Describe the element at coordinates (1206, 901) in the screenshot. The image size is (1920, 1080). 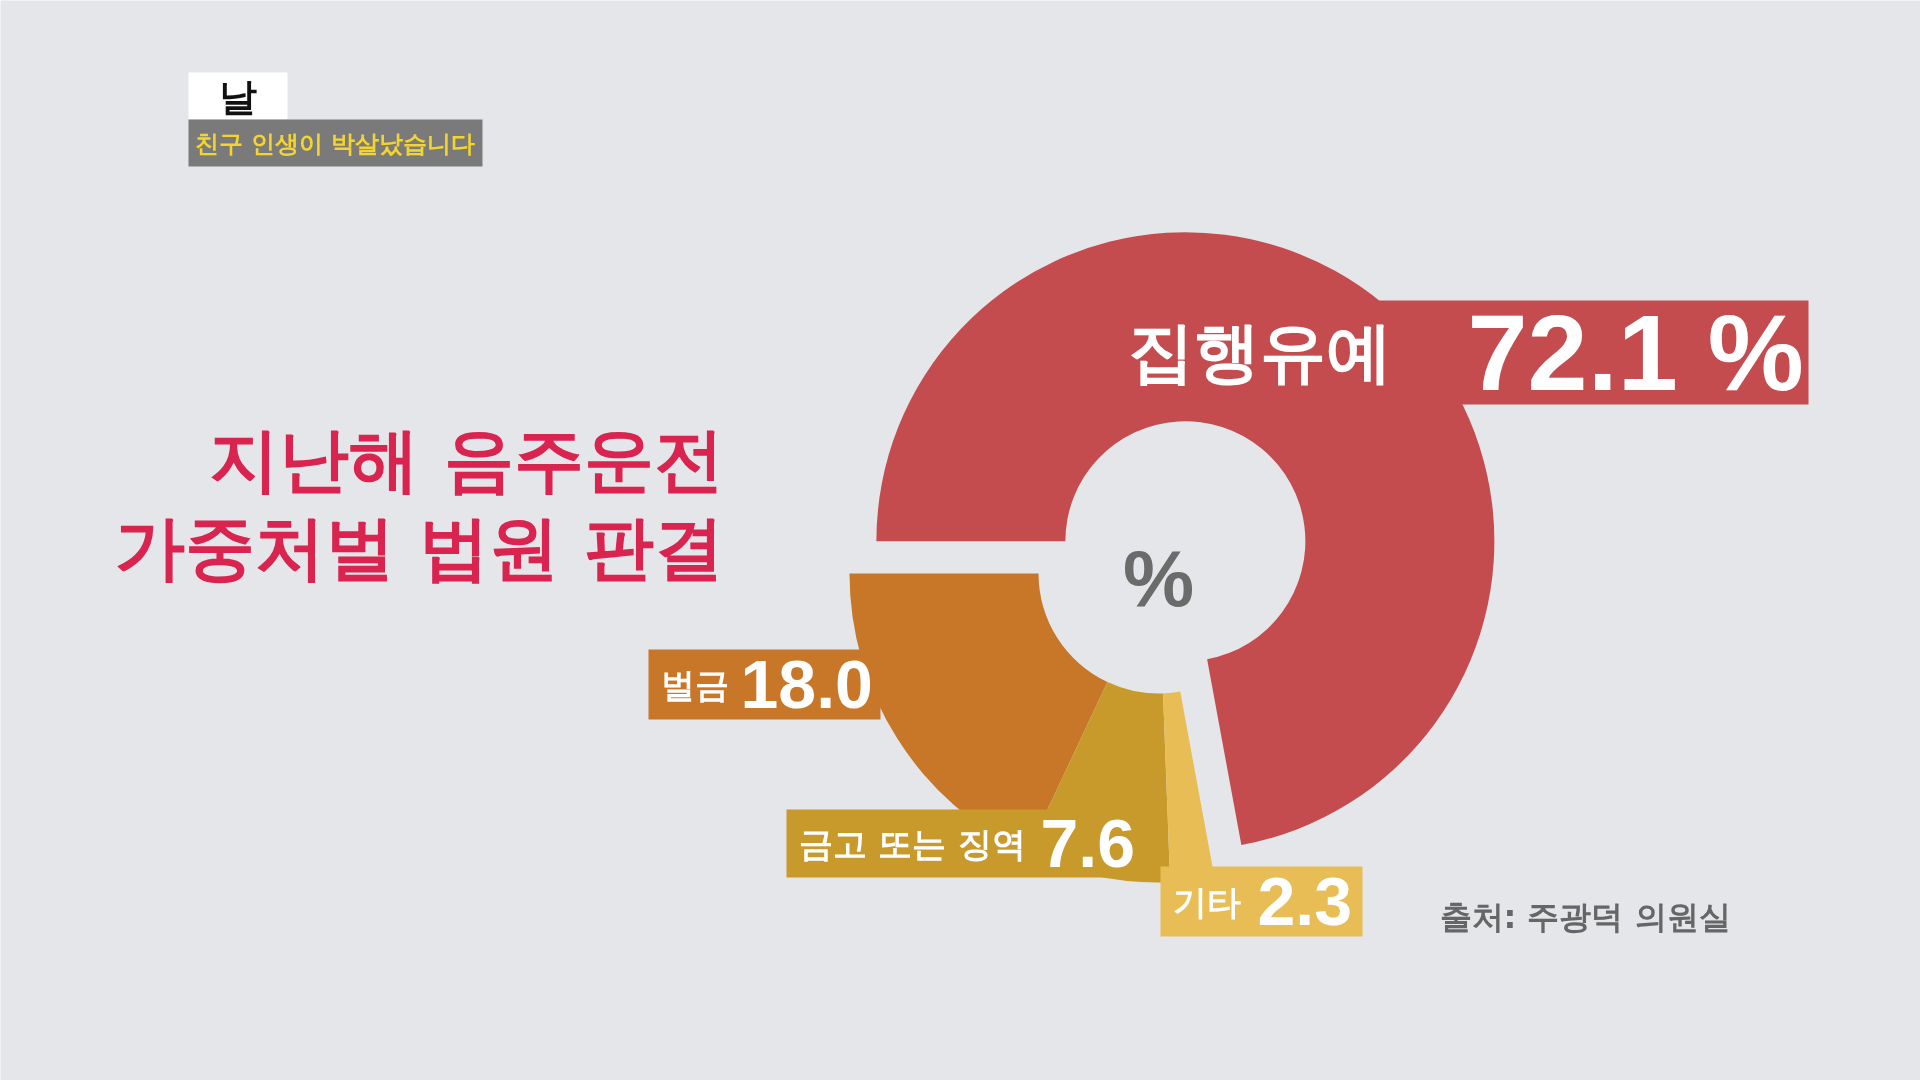
I see `slice-label: 기타` at that location.